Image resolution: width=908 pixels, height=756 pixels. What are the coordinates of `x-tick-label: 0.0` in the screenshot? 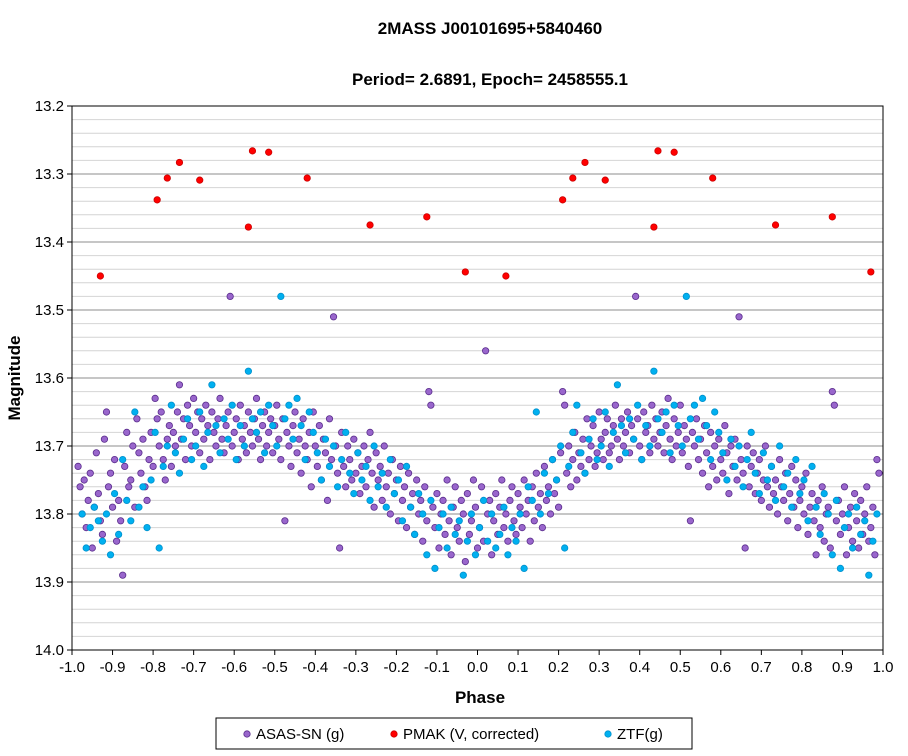 It's located at (477, 667).